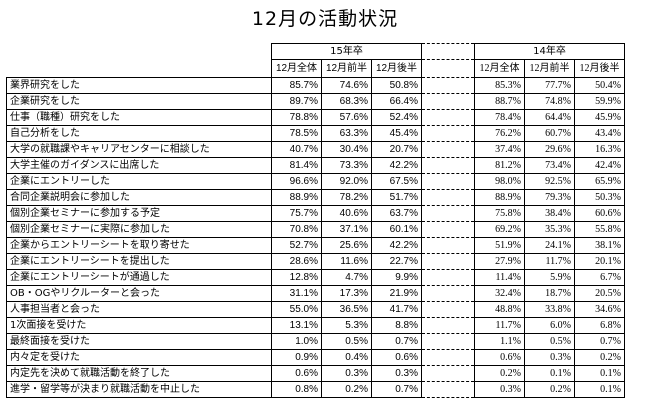 The height and width of the screenshot is (420, 650). What do you see at coordinates (599, 181) in the screenshot?
I see `cell-14: 65.9%` at bounding box center [599, 181].